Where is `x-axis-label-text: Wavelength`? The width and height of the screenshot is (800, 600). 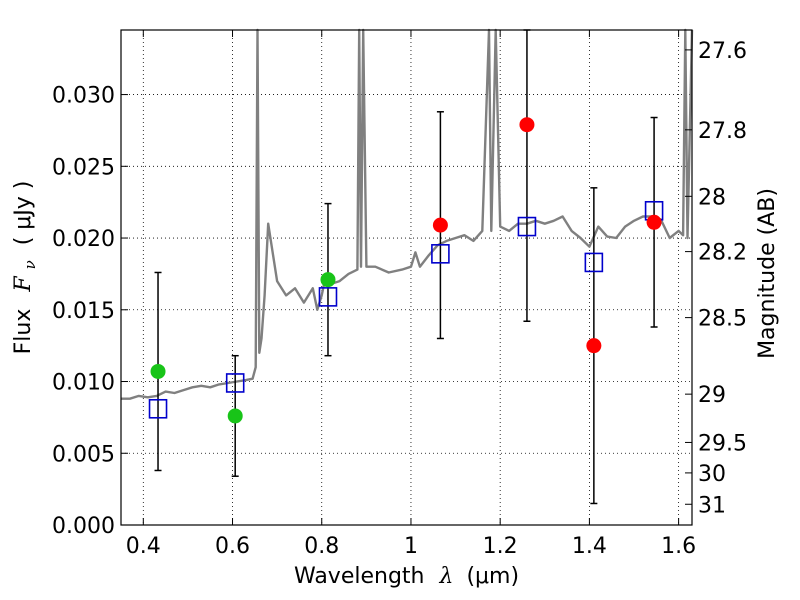 x-axis-label-text: Wavelength is located at coordinates (359, 576).